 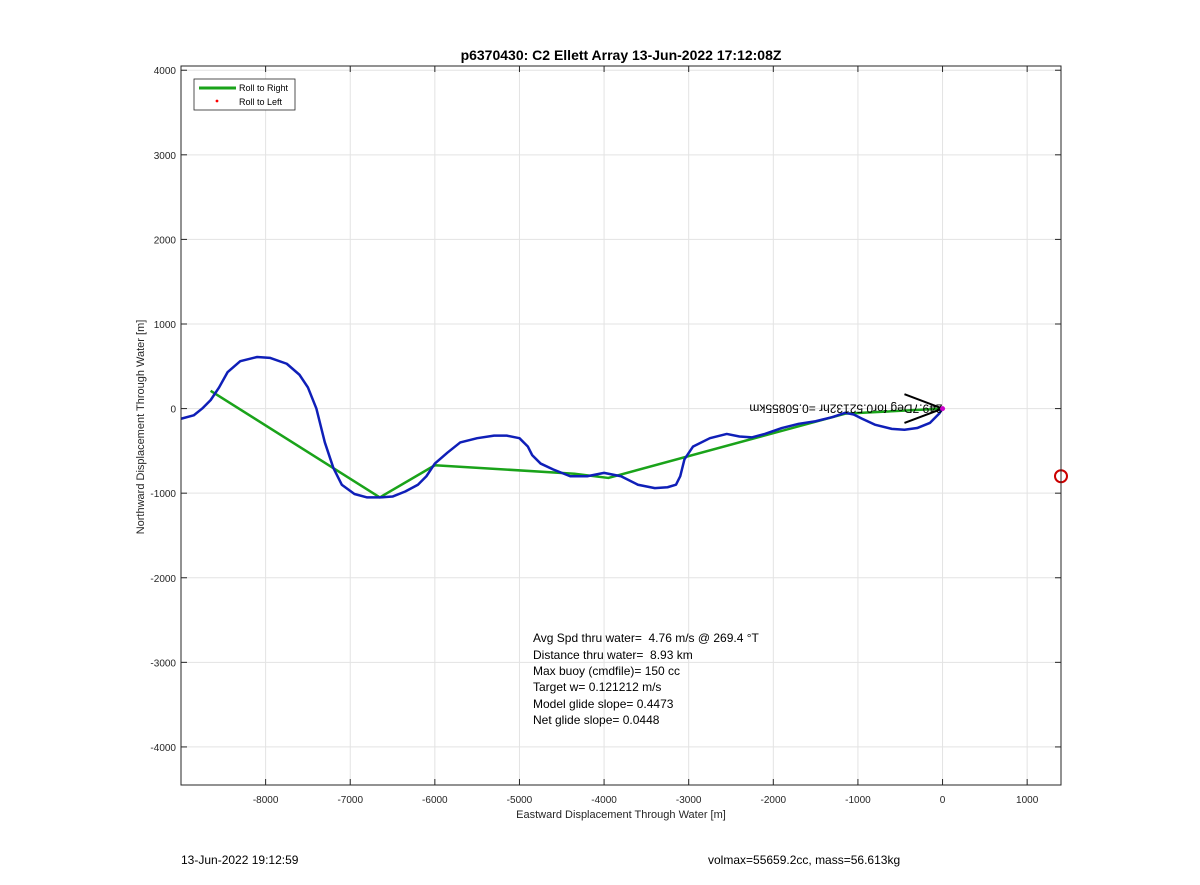 I want to click on x-tick-label: -1000, so click(x=858, y=800).